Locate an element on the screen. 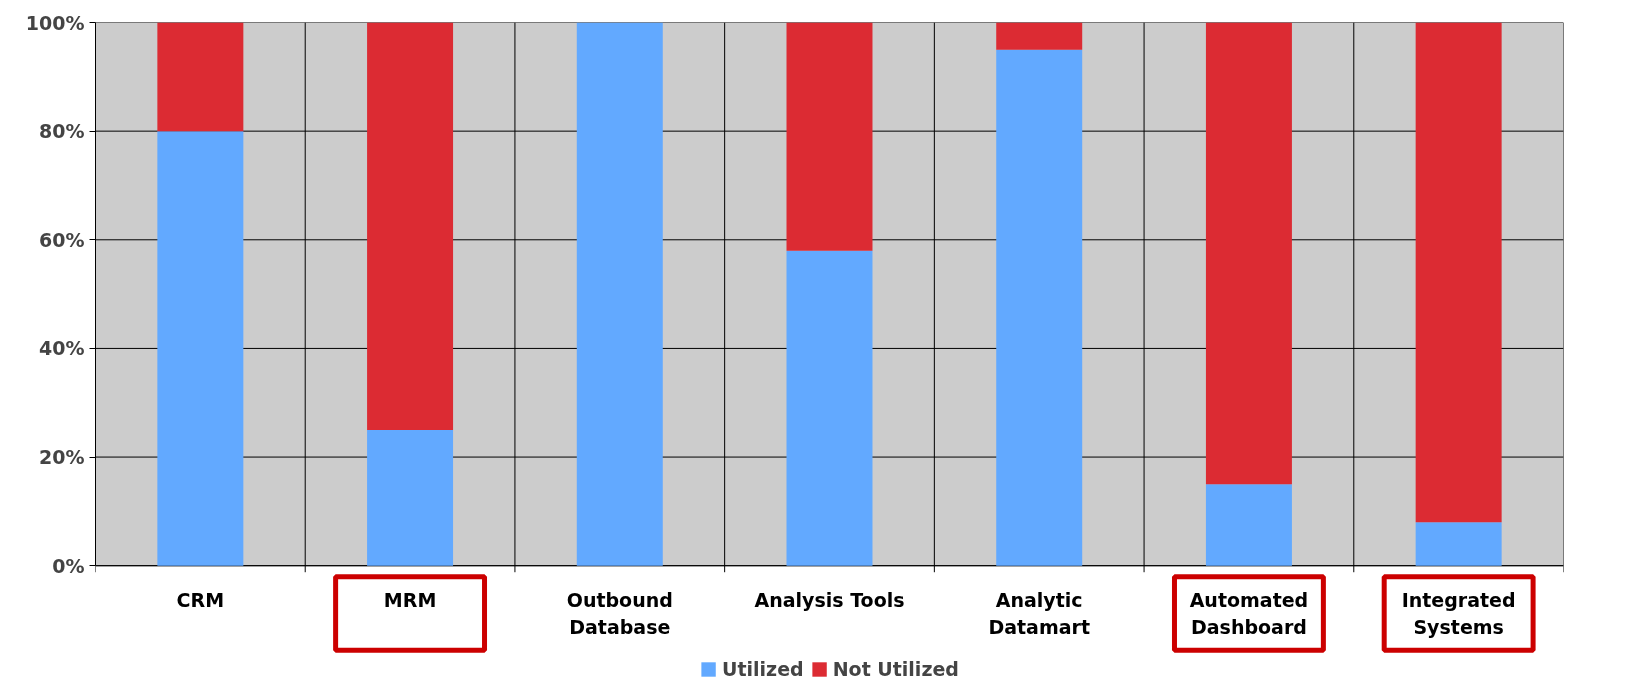 The height and width of the screenshot is (691, 1642). x-tick-label: Automated Dashboard is located at coordinates (1249, 613).